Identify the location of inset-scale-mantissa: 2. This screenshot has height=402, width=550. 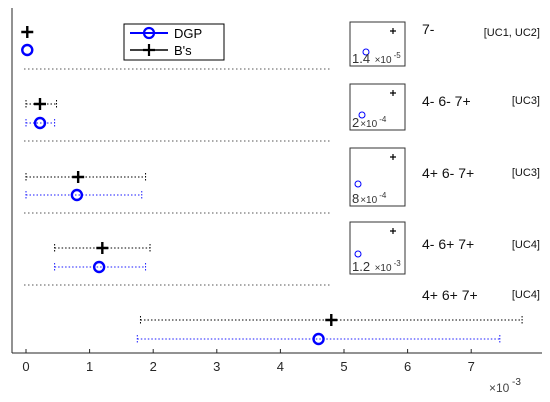
(355, 122).